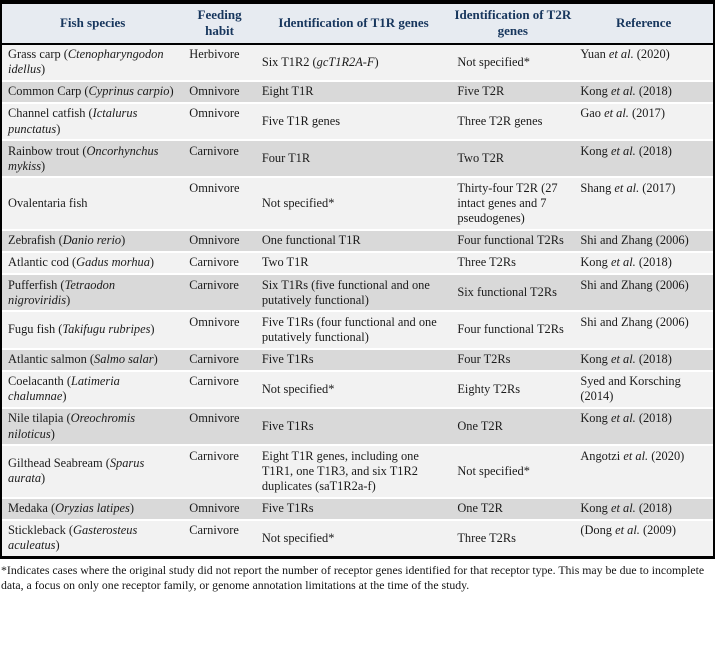 This screenshot has height=664, width=715. Describe the element at coordinates (93, 427) in the screenshot. I see `cell-species: Nile tilapia (Oreochromis niloticus)` at that location.